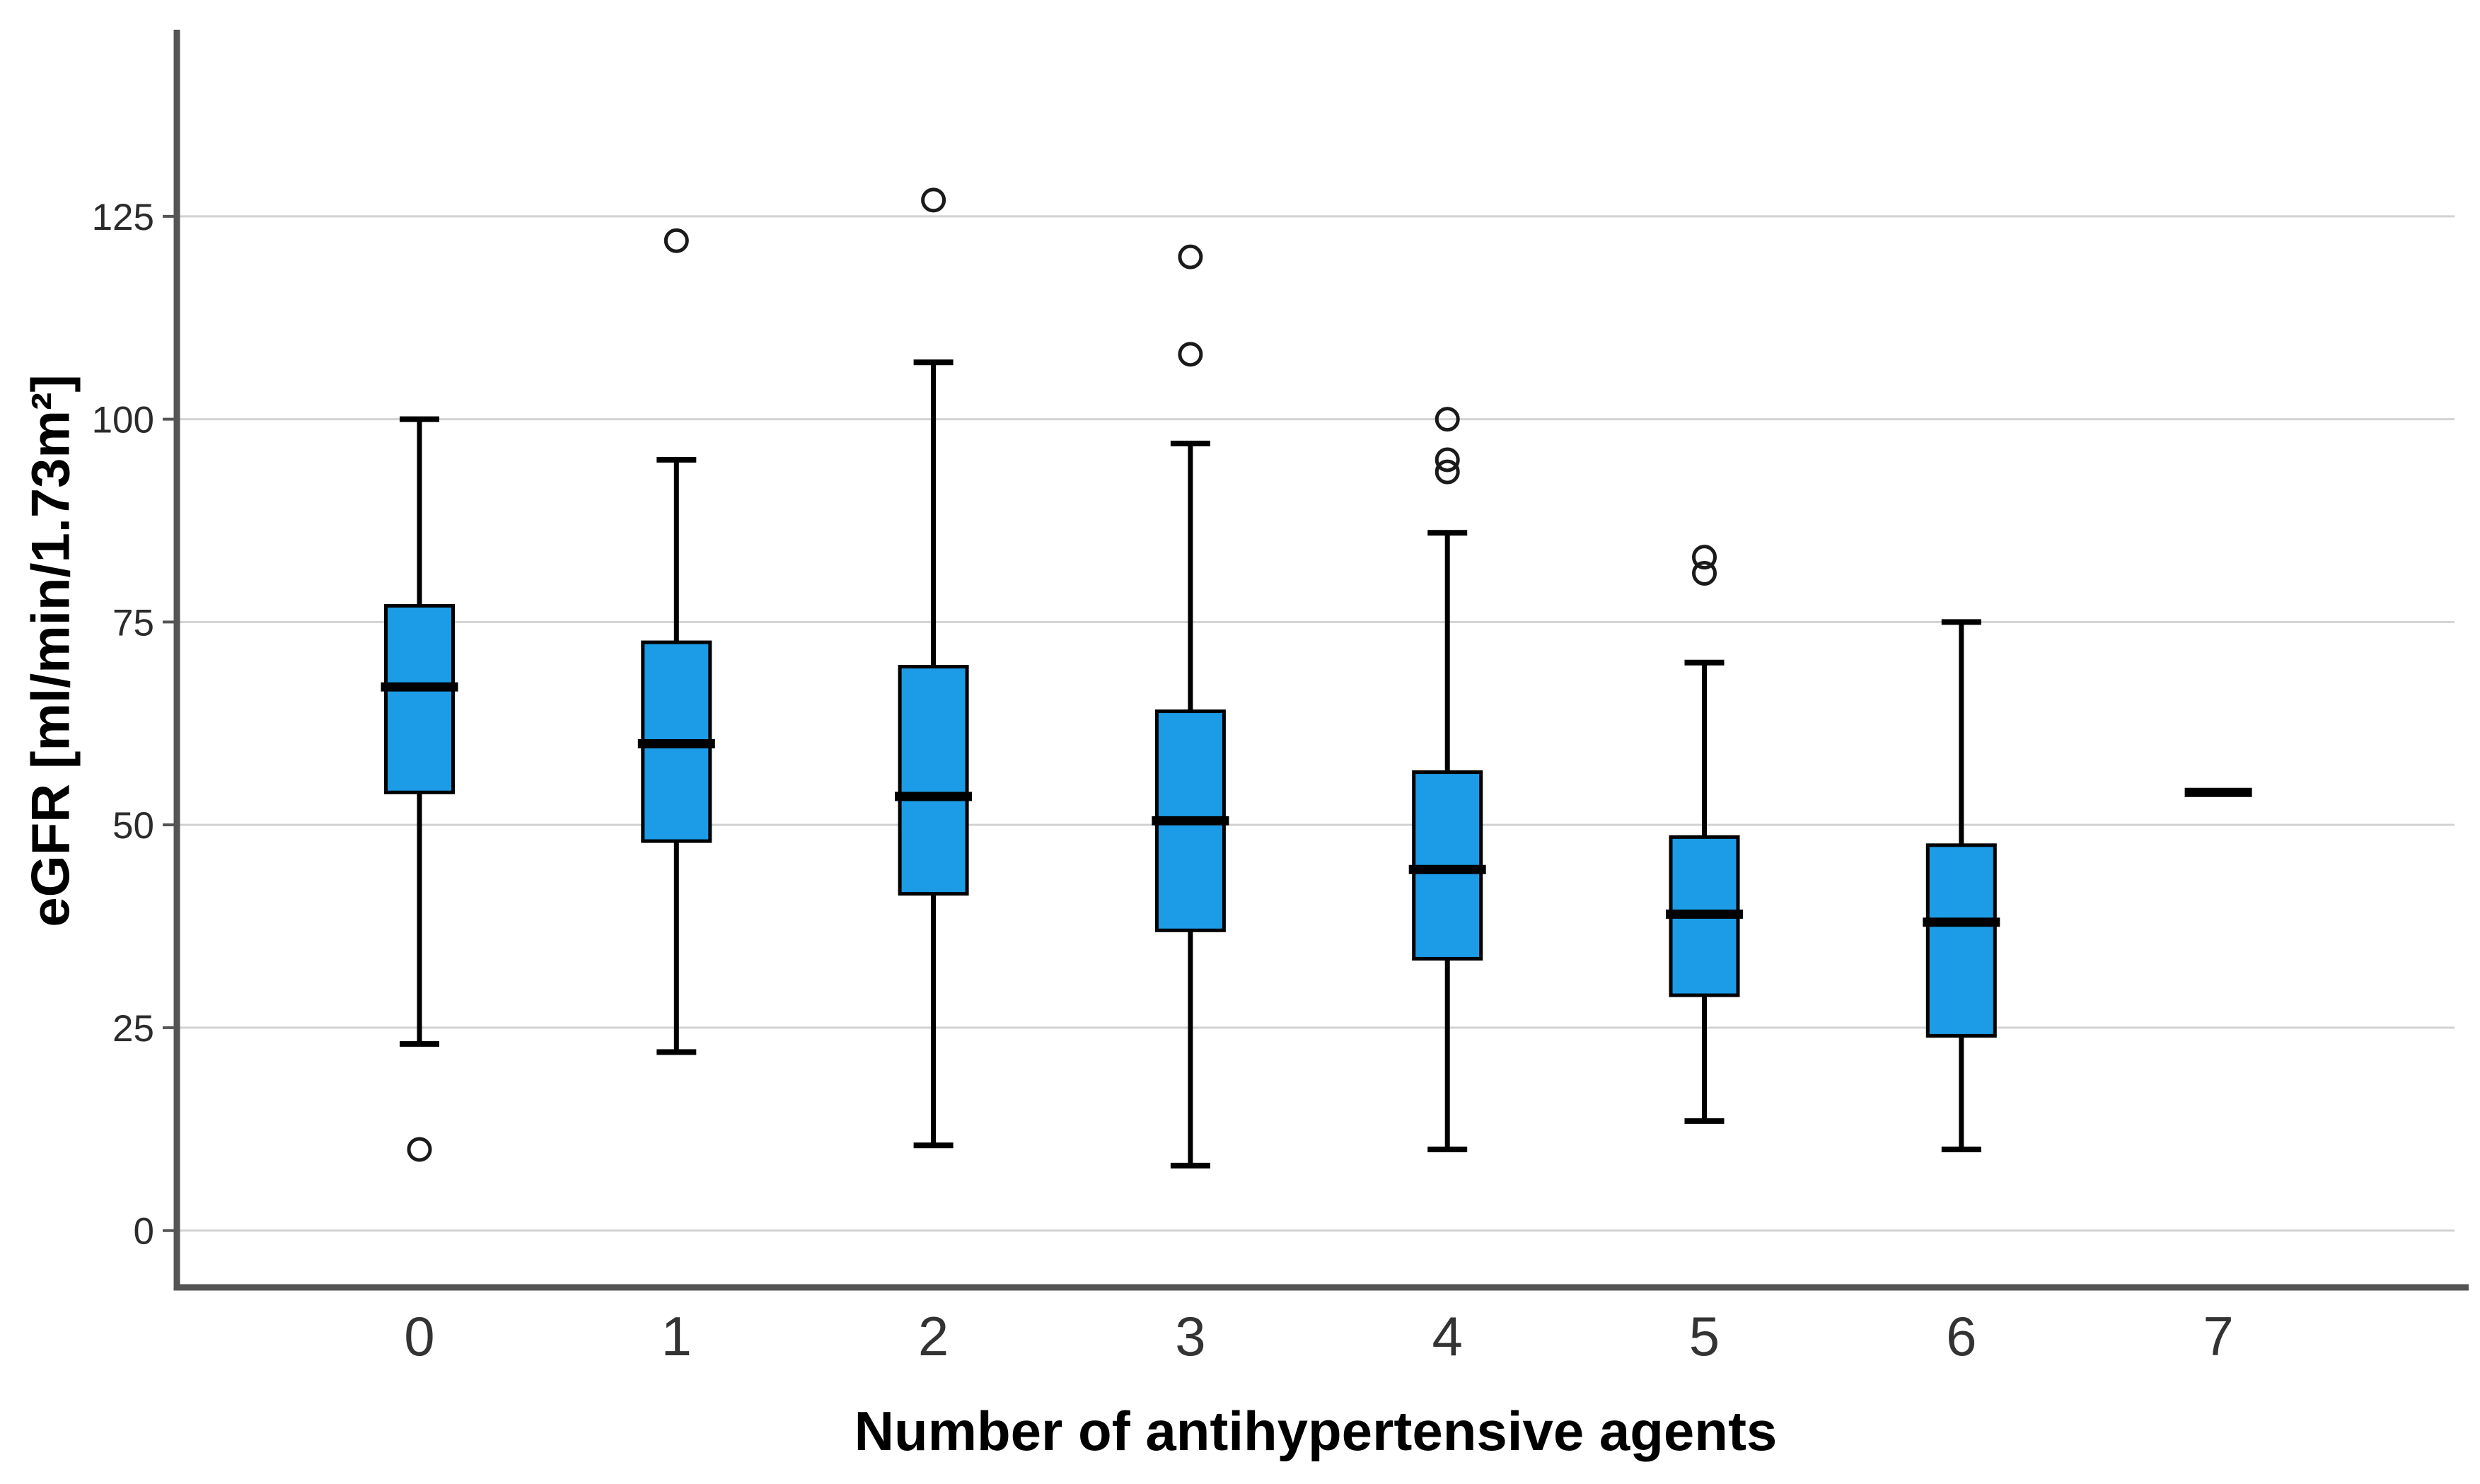  Describe the element at coordinates (1190, 1336) in the screenshot. I see `x-tick-label: 3` at that location.